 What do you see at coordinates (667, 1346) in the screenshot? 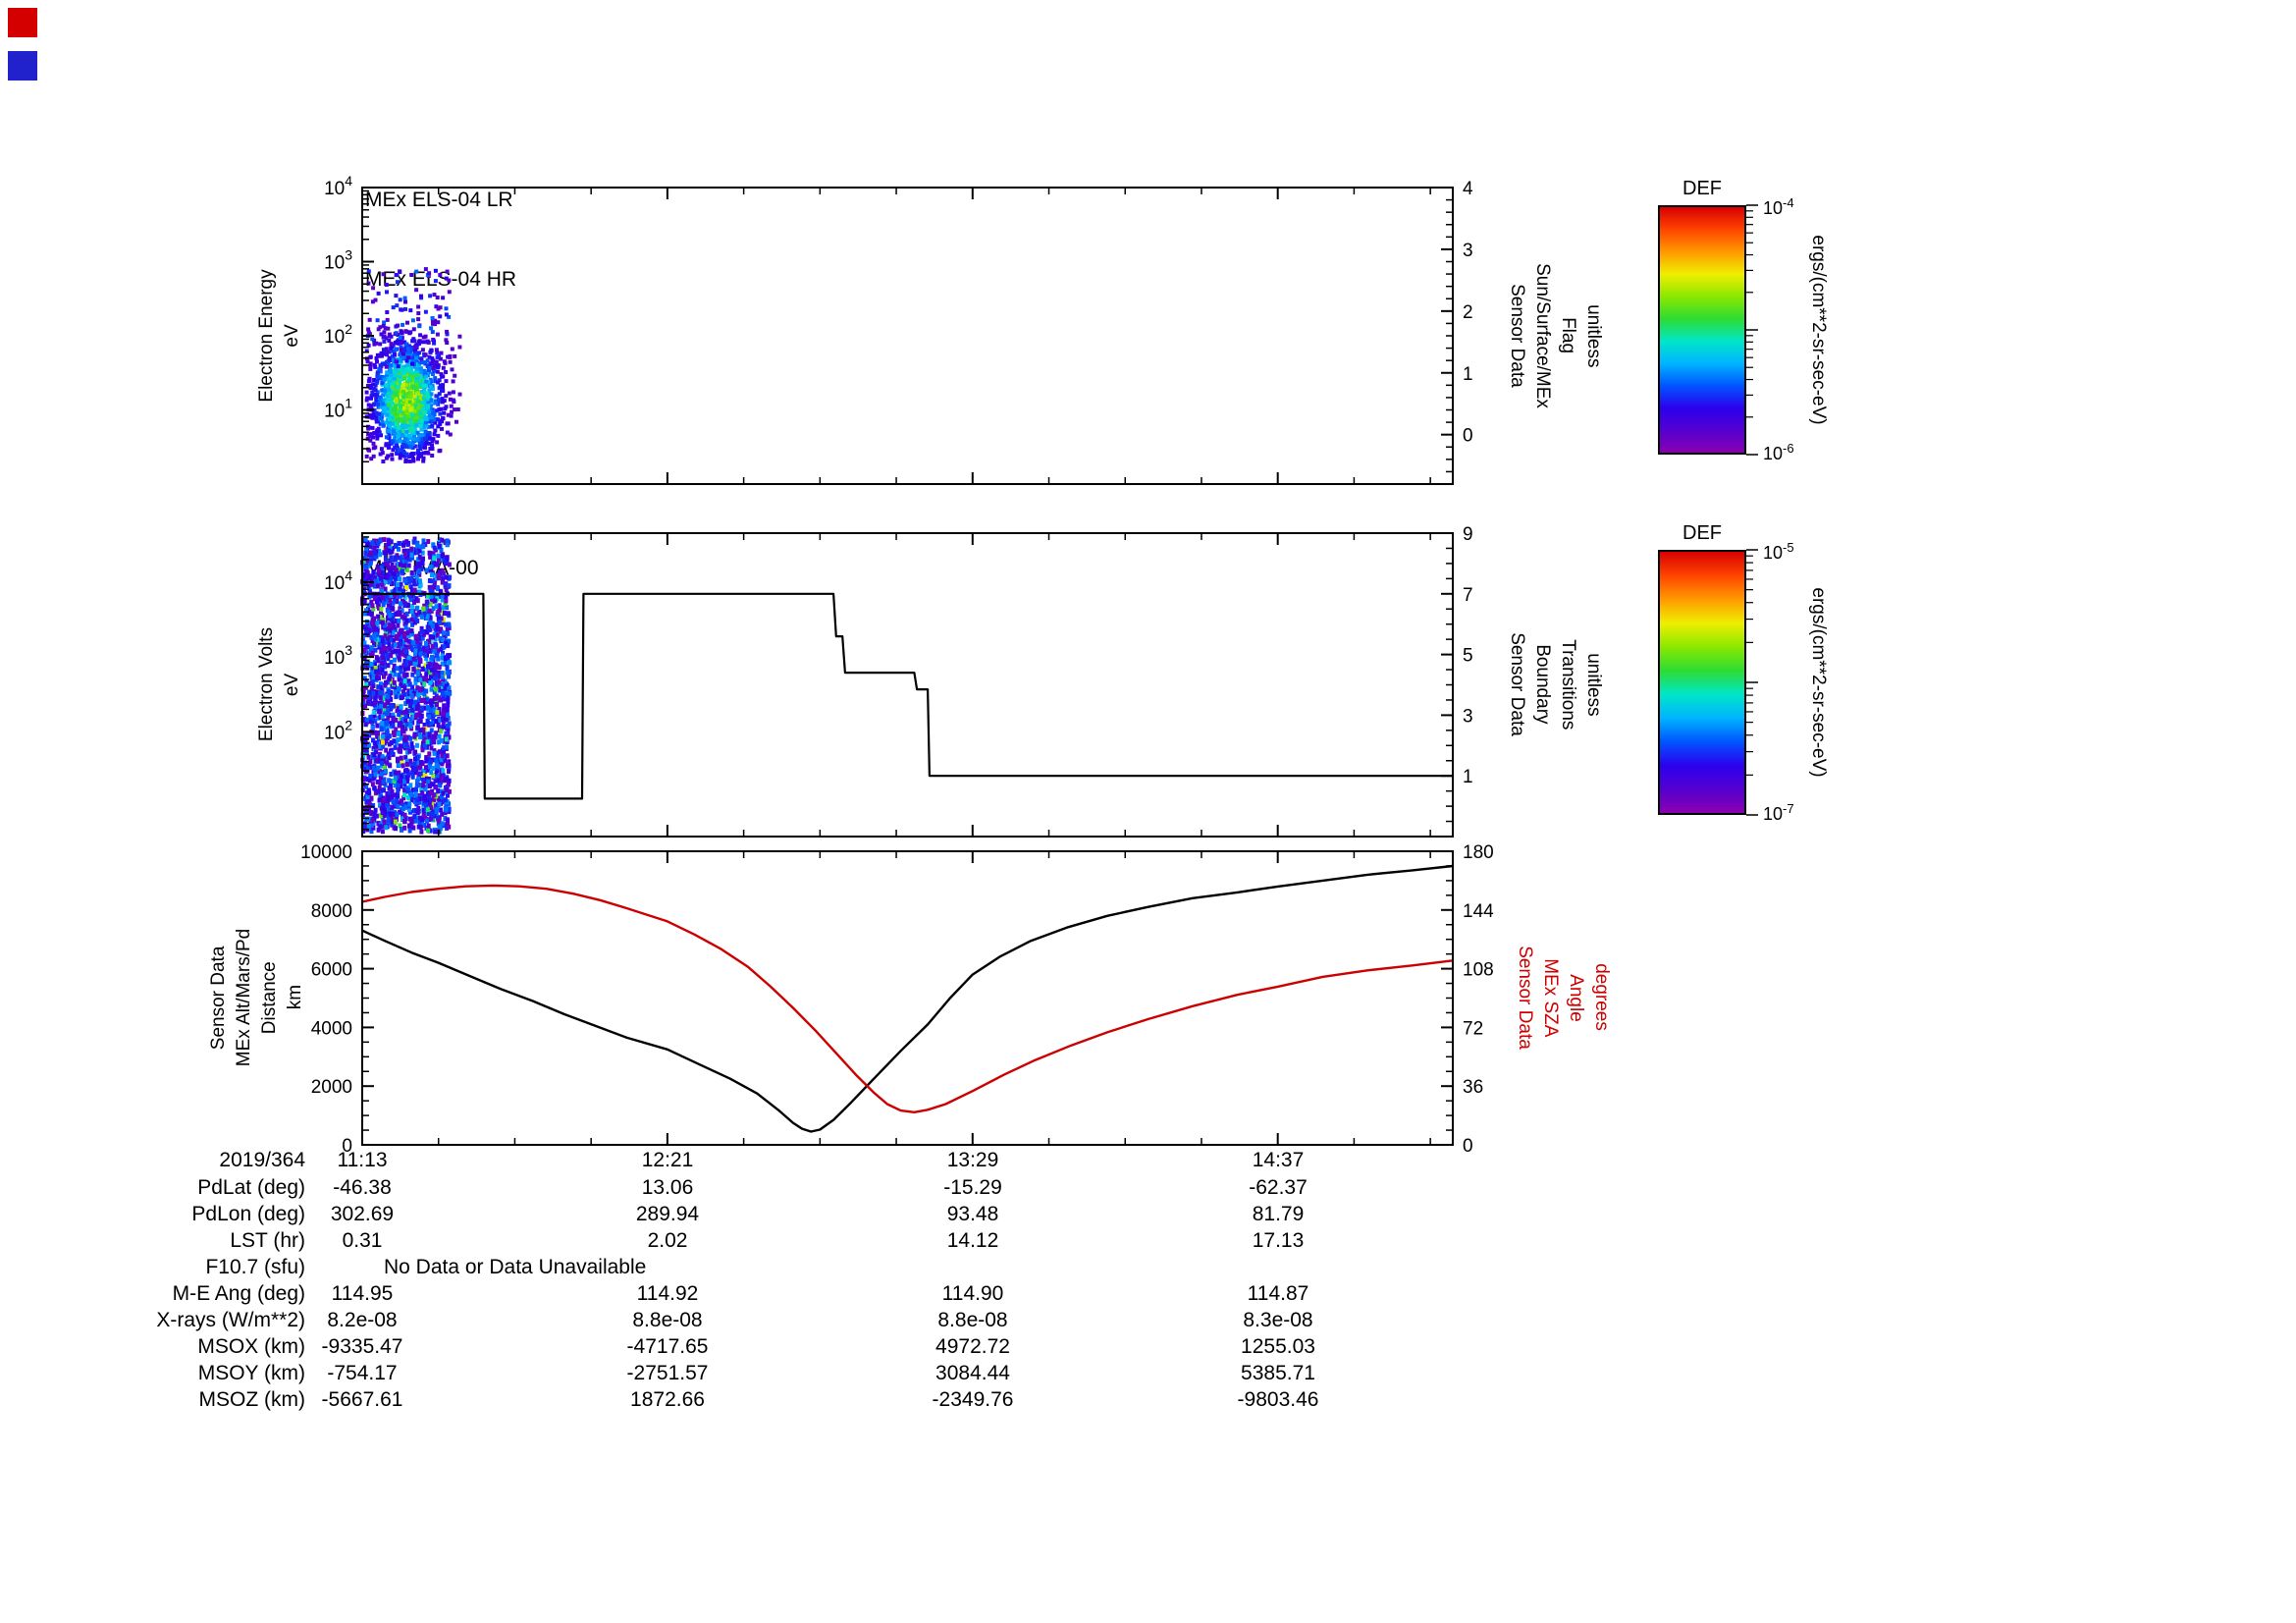
I see `ancillary-value: -4717.65` at bounding box center [667, 1346].